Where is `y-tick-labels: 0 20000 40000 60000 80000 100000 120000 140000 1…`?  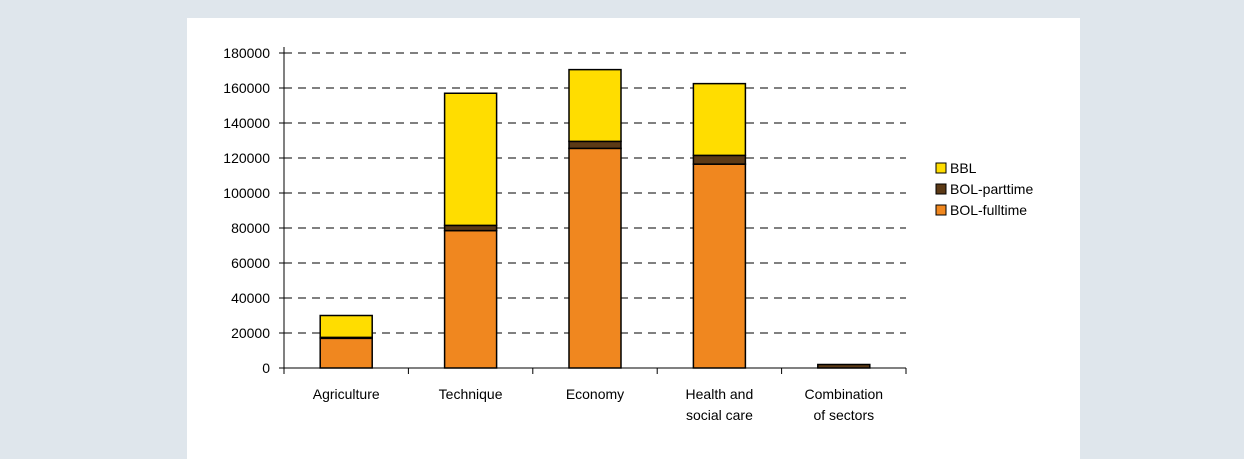 y-tick-labels: 0 20000 40000 60000 80000 100000 120000 140000 1… is located at coordinates (246, 210).